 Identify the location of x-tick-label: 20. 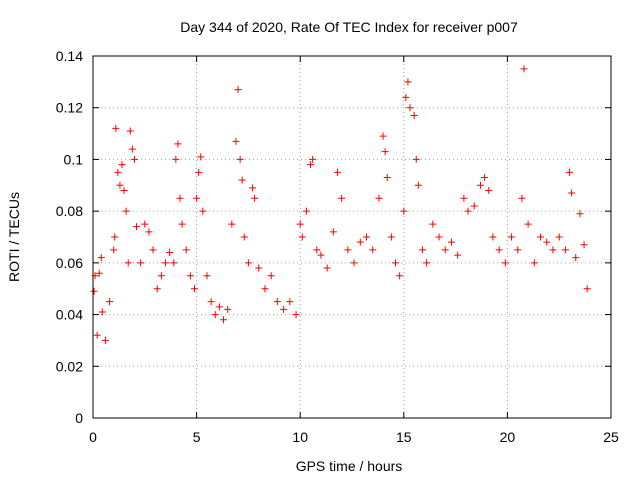
(508, 437).